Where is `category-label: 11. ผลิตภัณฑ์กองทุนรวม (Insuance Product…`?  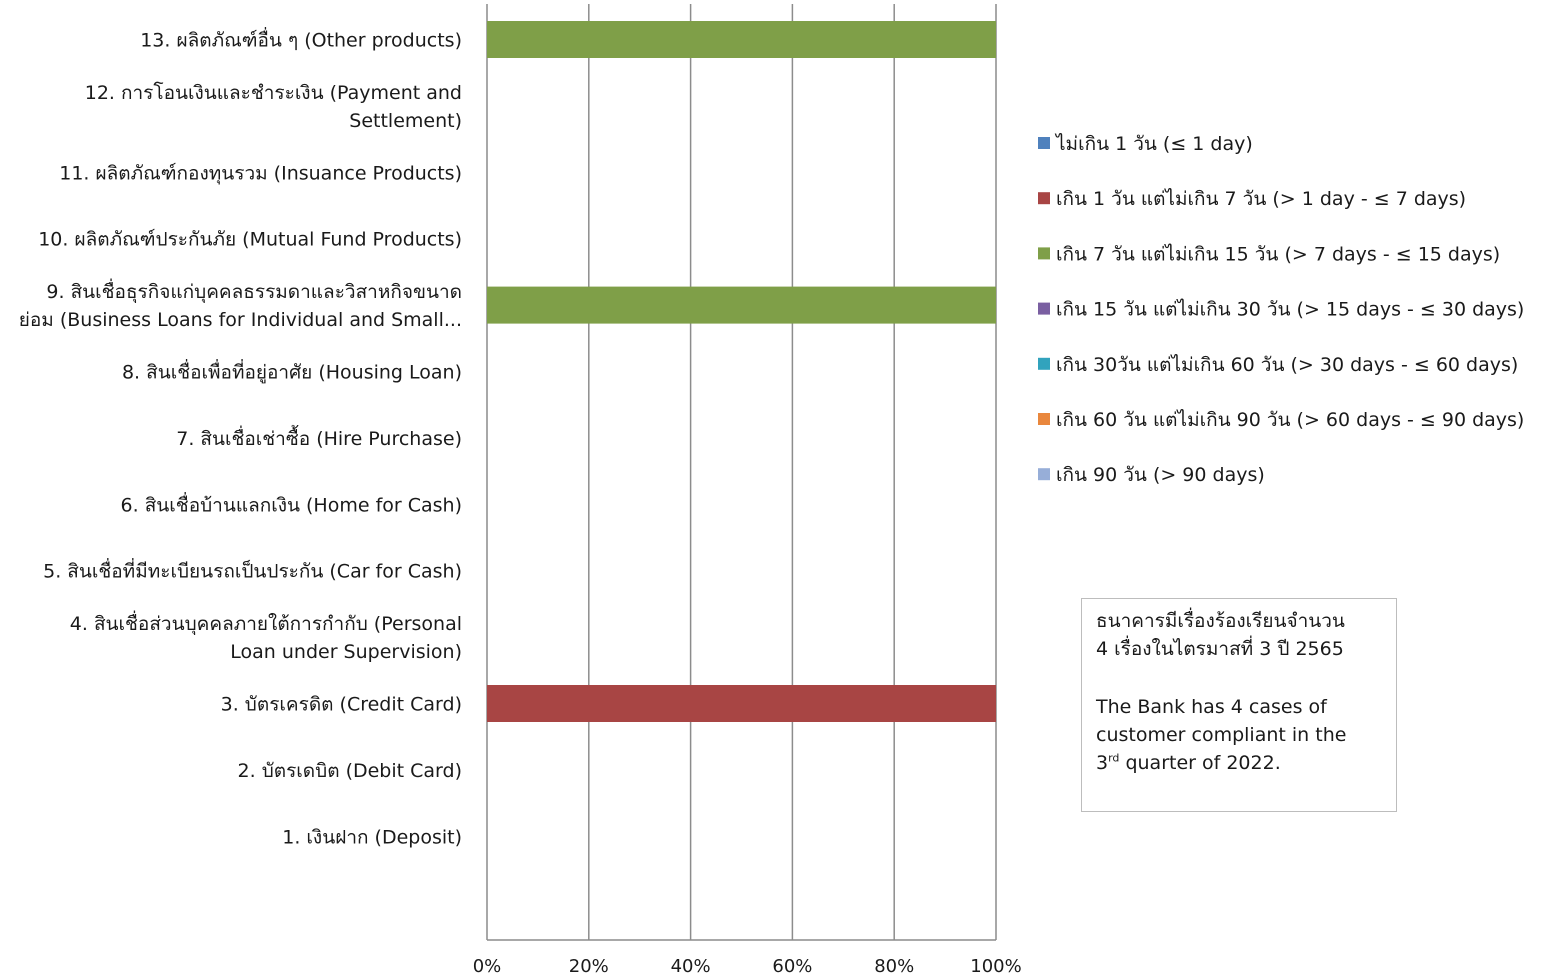 category-label: 11. ผลิตภัณฑ์กองทุนรวม (Insuance Product… is located at coordinates (260, 173).